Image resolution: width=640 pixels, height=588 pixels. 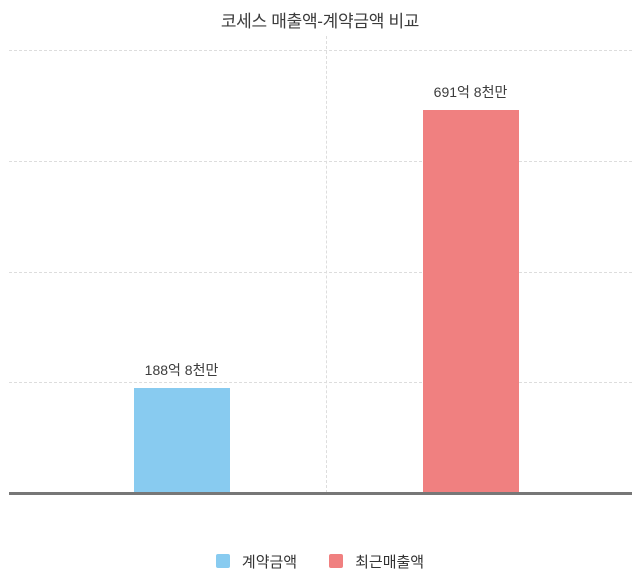 What do you see at coordinates (269, 562) in the screenshot?
I see `legend-label: 계약금액` at bounding box center [269, 562].